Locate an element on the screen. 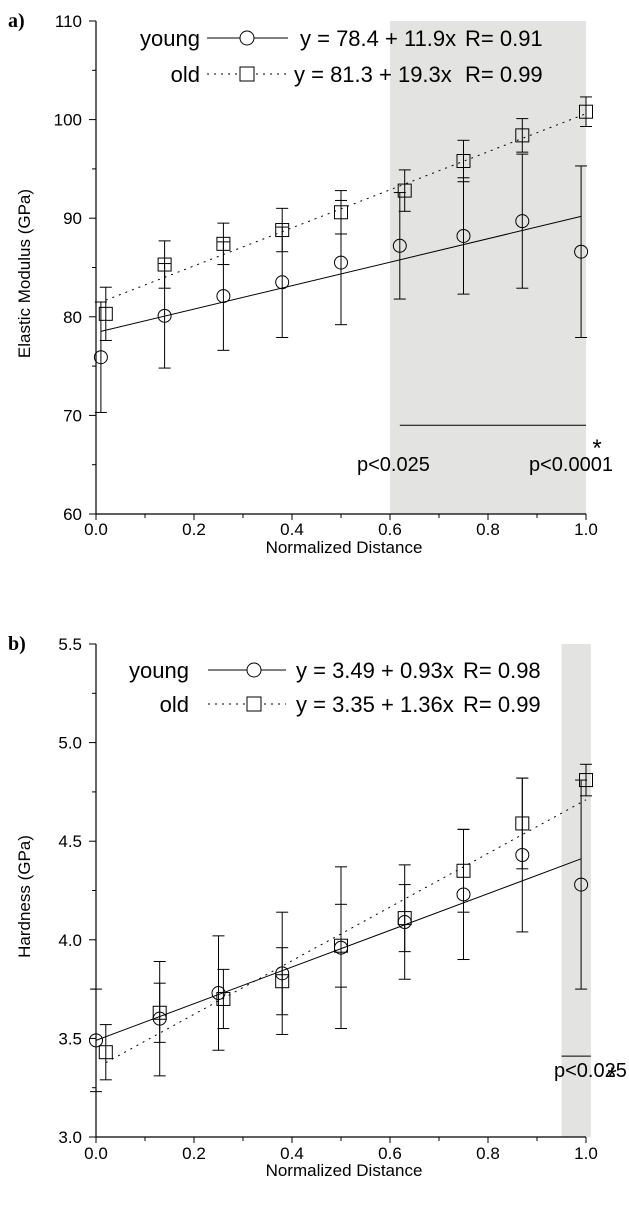 This screenshot has height=1209, width=629. legend-r-value-young: R= 0.91 is located at coordinates (504, 38).